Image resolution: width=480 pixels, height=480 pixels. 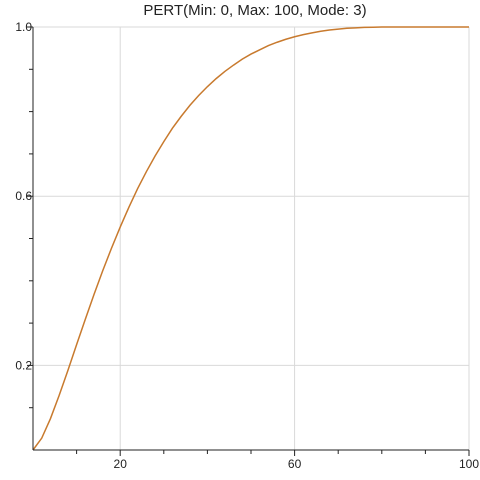 What do you see at coordinates (121, 464) in the screenshot?
I see `x-tick-label-20: 20` at bounding box center [121, 464].